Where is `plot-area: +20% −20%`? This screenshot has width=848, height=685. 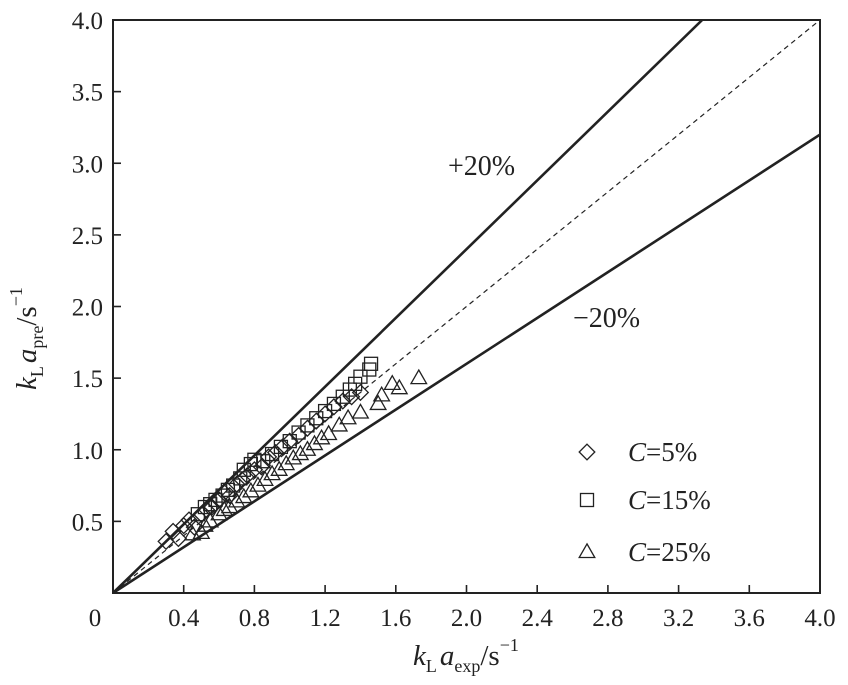
plot-area: +20% −20% is located at coordinates (544, 242).